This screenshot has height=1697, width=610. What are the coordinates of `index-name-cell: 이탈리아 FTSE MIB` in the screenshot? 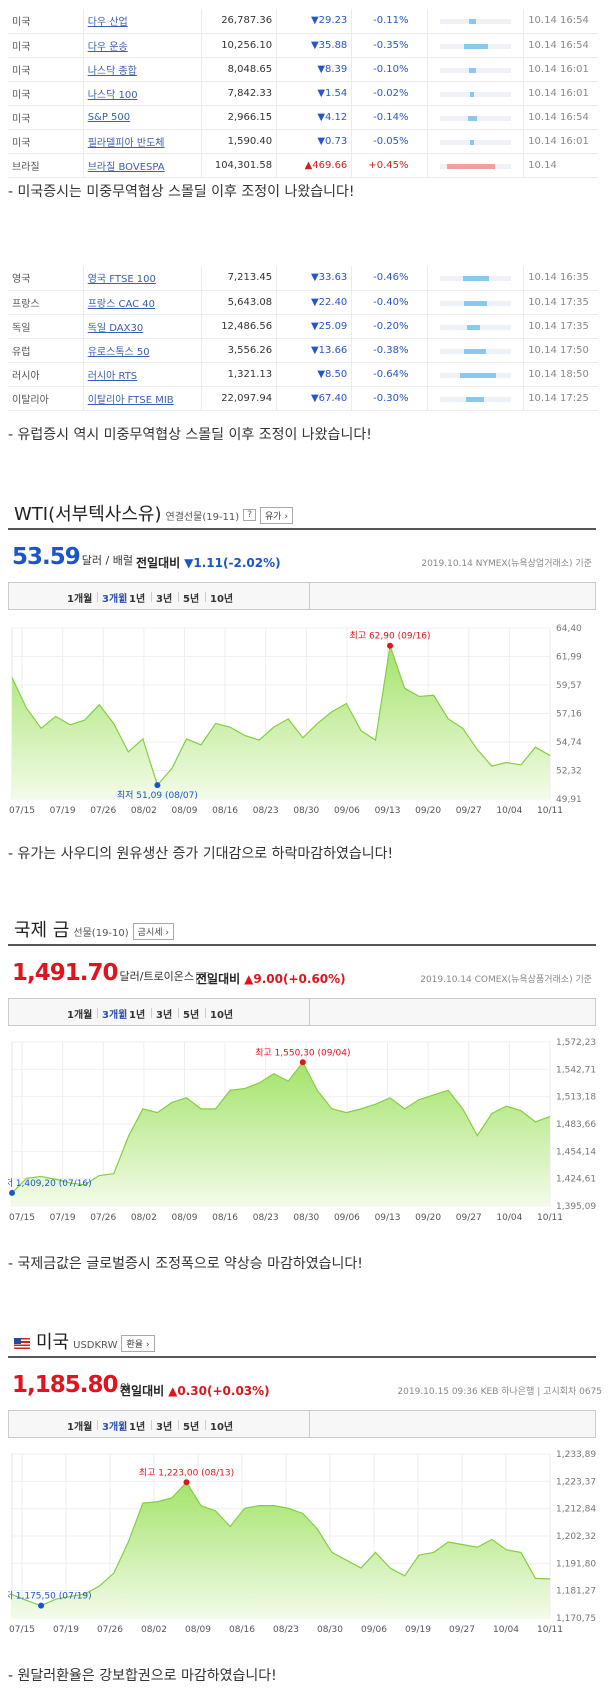 It's located at (142, 398).